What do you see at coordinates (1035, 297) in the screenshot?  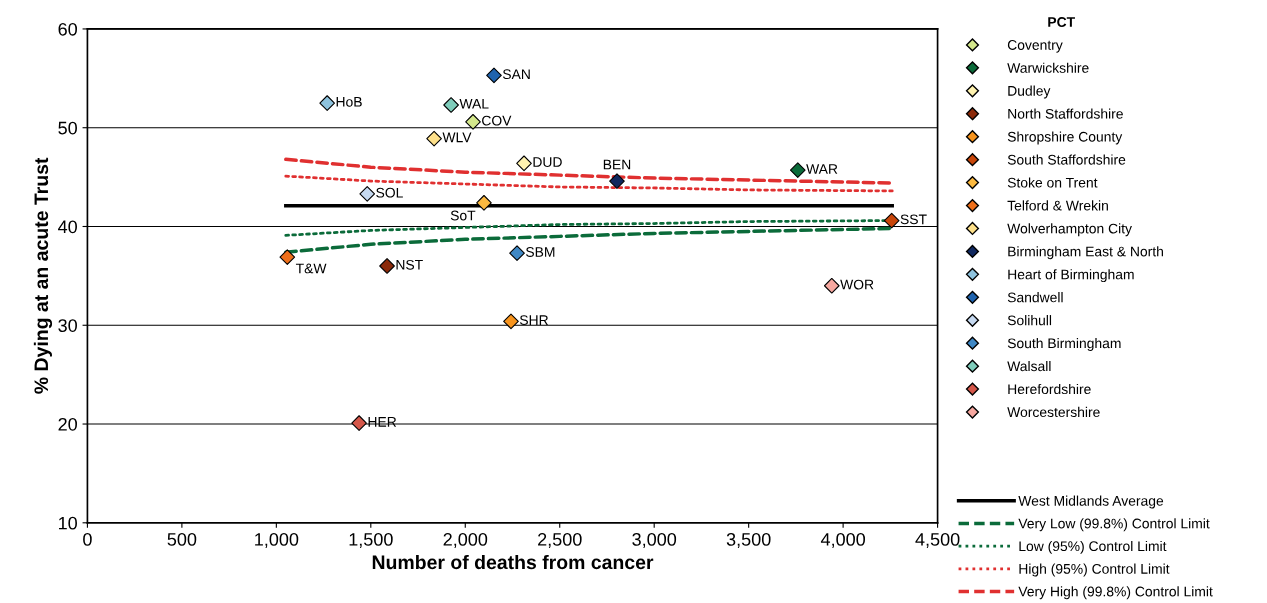 I see `legend-label: Sandwell` at bounding box center [1035, 297].